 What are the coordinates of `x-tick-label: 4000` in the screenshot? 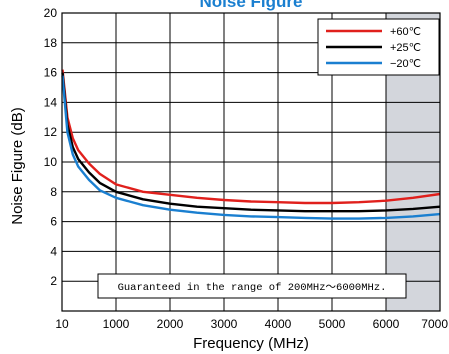 It's located at (278, 324).